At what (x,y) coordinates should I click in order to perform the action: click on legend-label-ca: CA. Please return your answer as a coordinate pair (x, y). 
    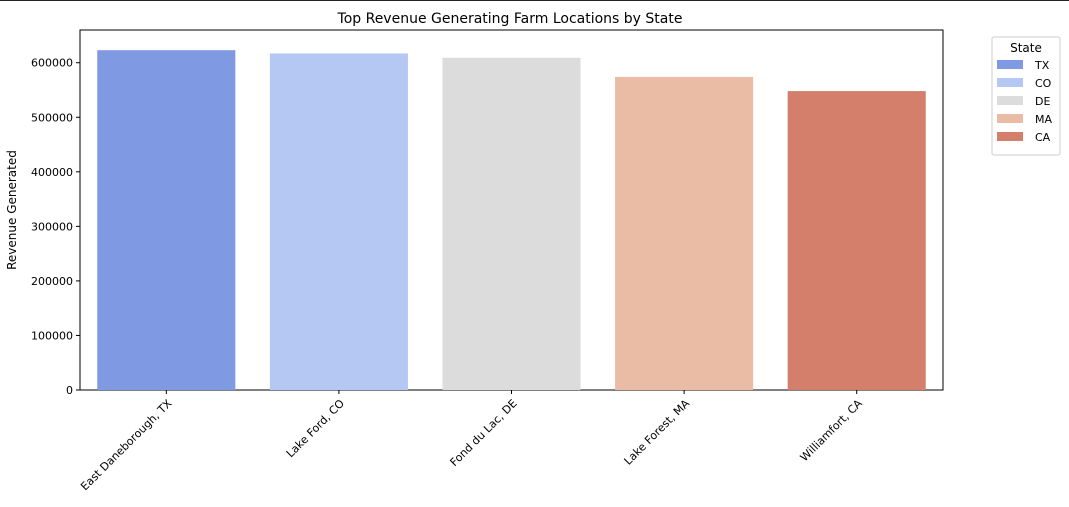
    Looking at the image, I should click on (1043, 137).